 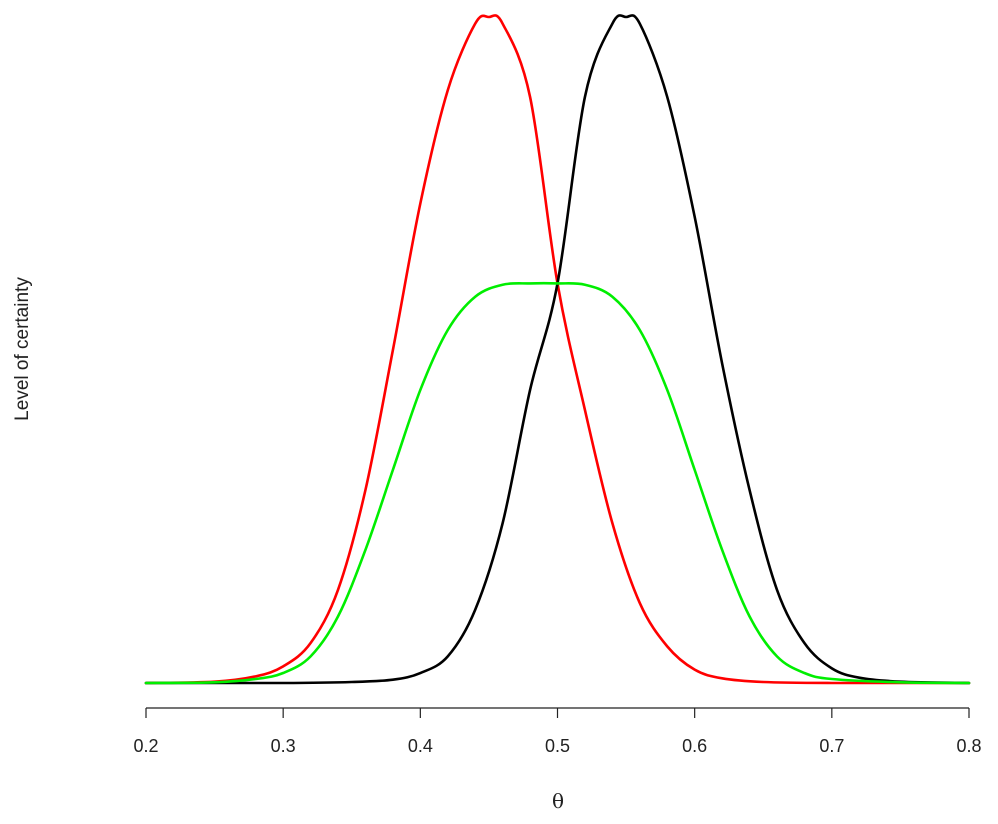 What do you see at coordinates (22, 349) in the screenshot?
I see `y-axis-title: Level of certainty` at bounding box center [22, 349].